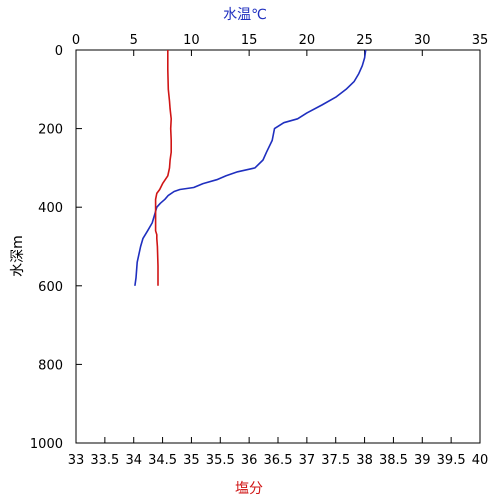 This screenshot has width=500, height=500. Describe the element at coordinates (393, 460) in the screenshot. I see `bottom-tick-label: 38.5` at that location.